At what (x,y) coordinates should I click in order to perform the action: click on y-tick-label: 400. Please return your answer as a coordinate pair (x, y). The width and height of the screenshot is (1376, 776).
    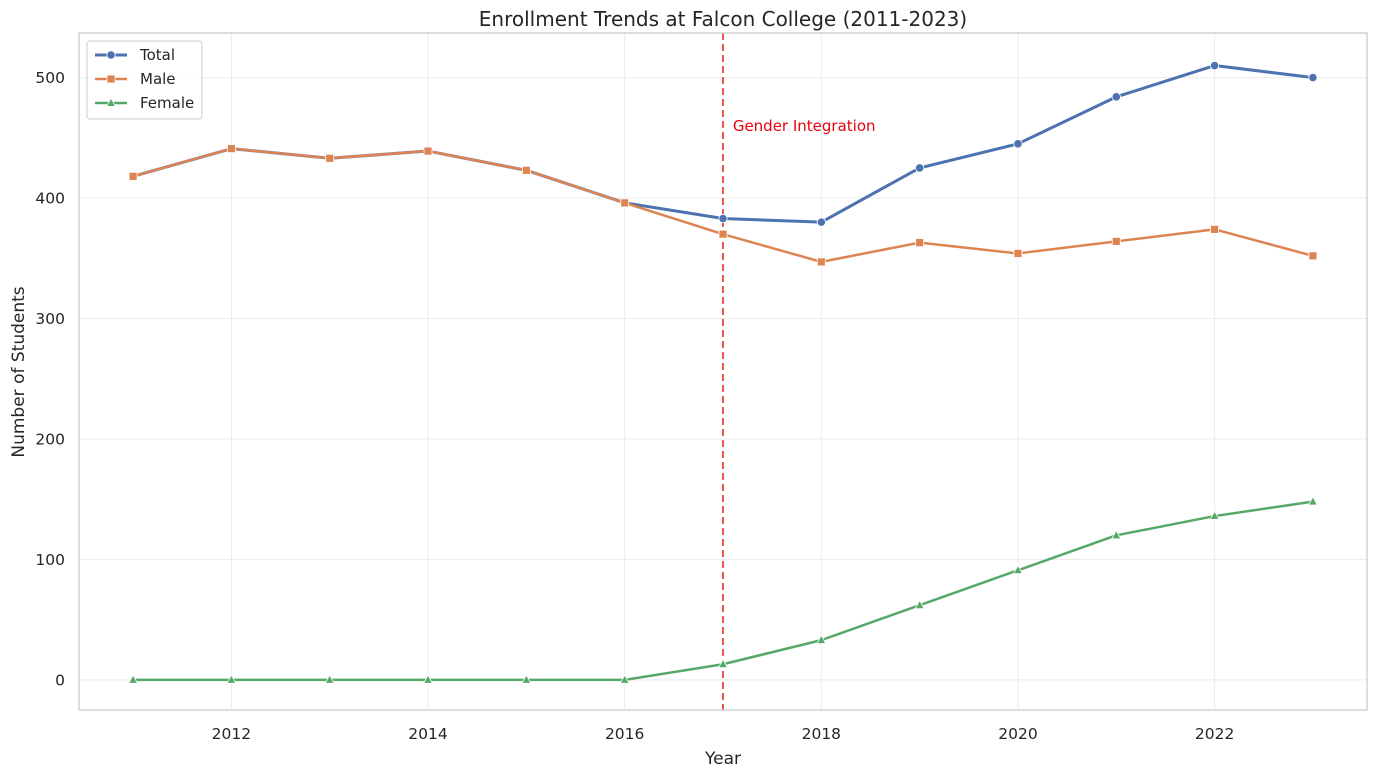
    Looking at the image, I should click on (50, 199).